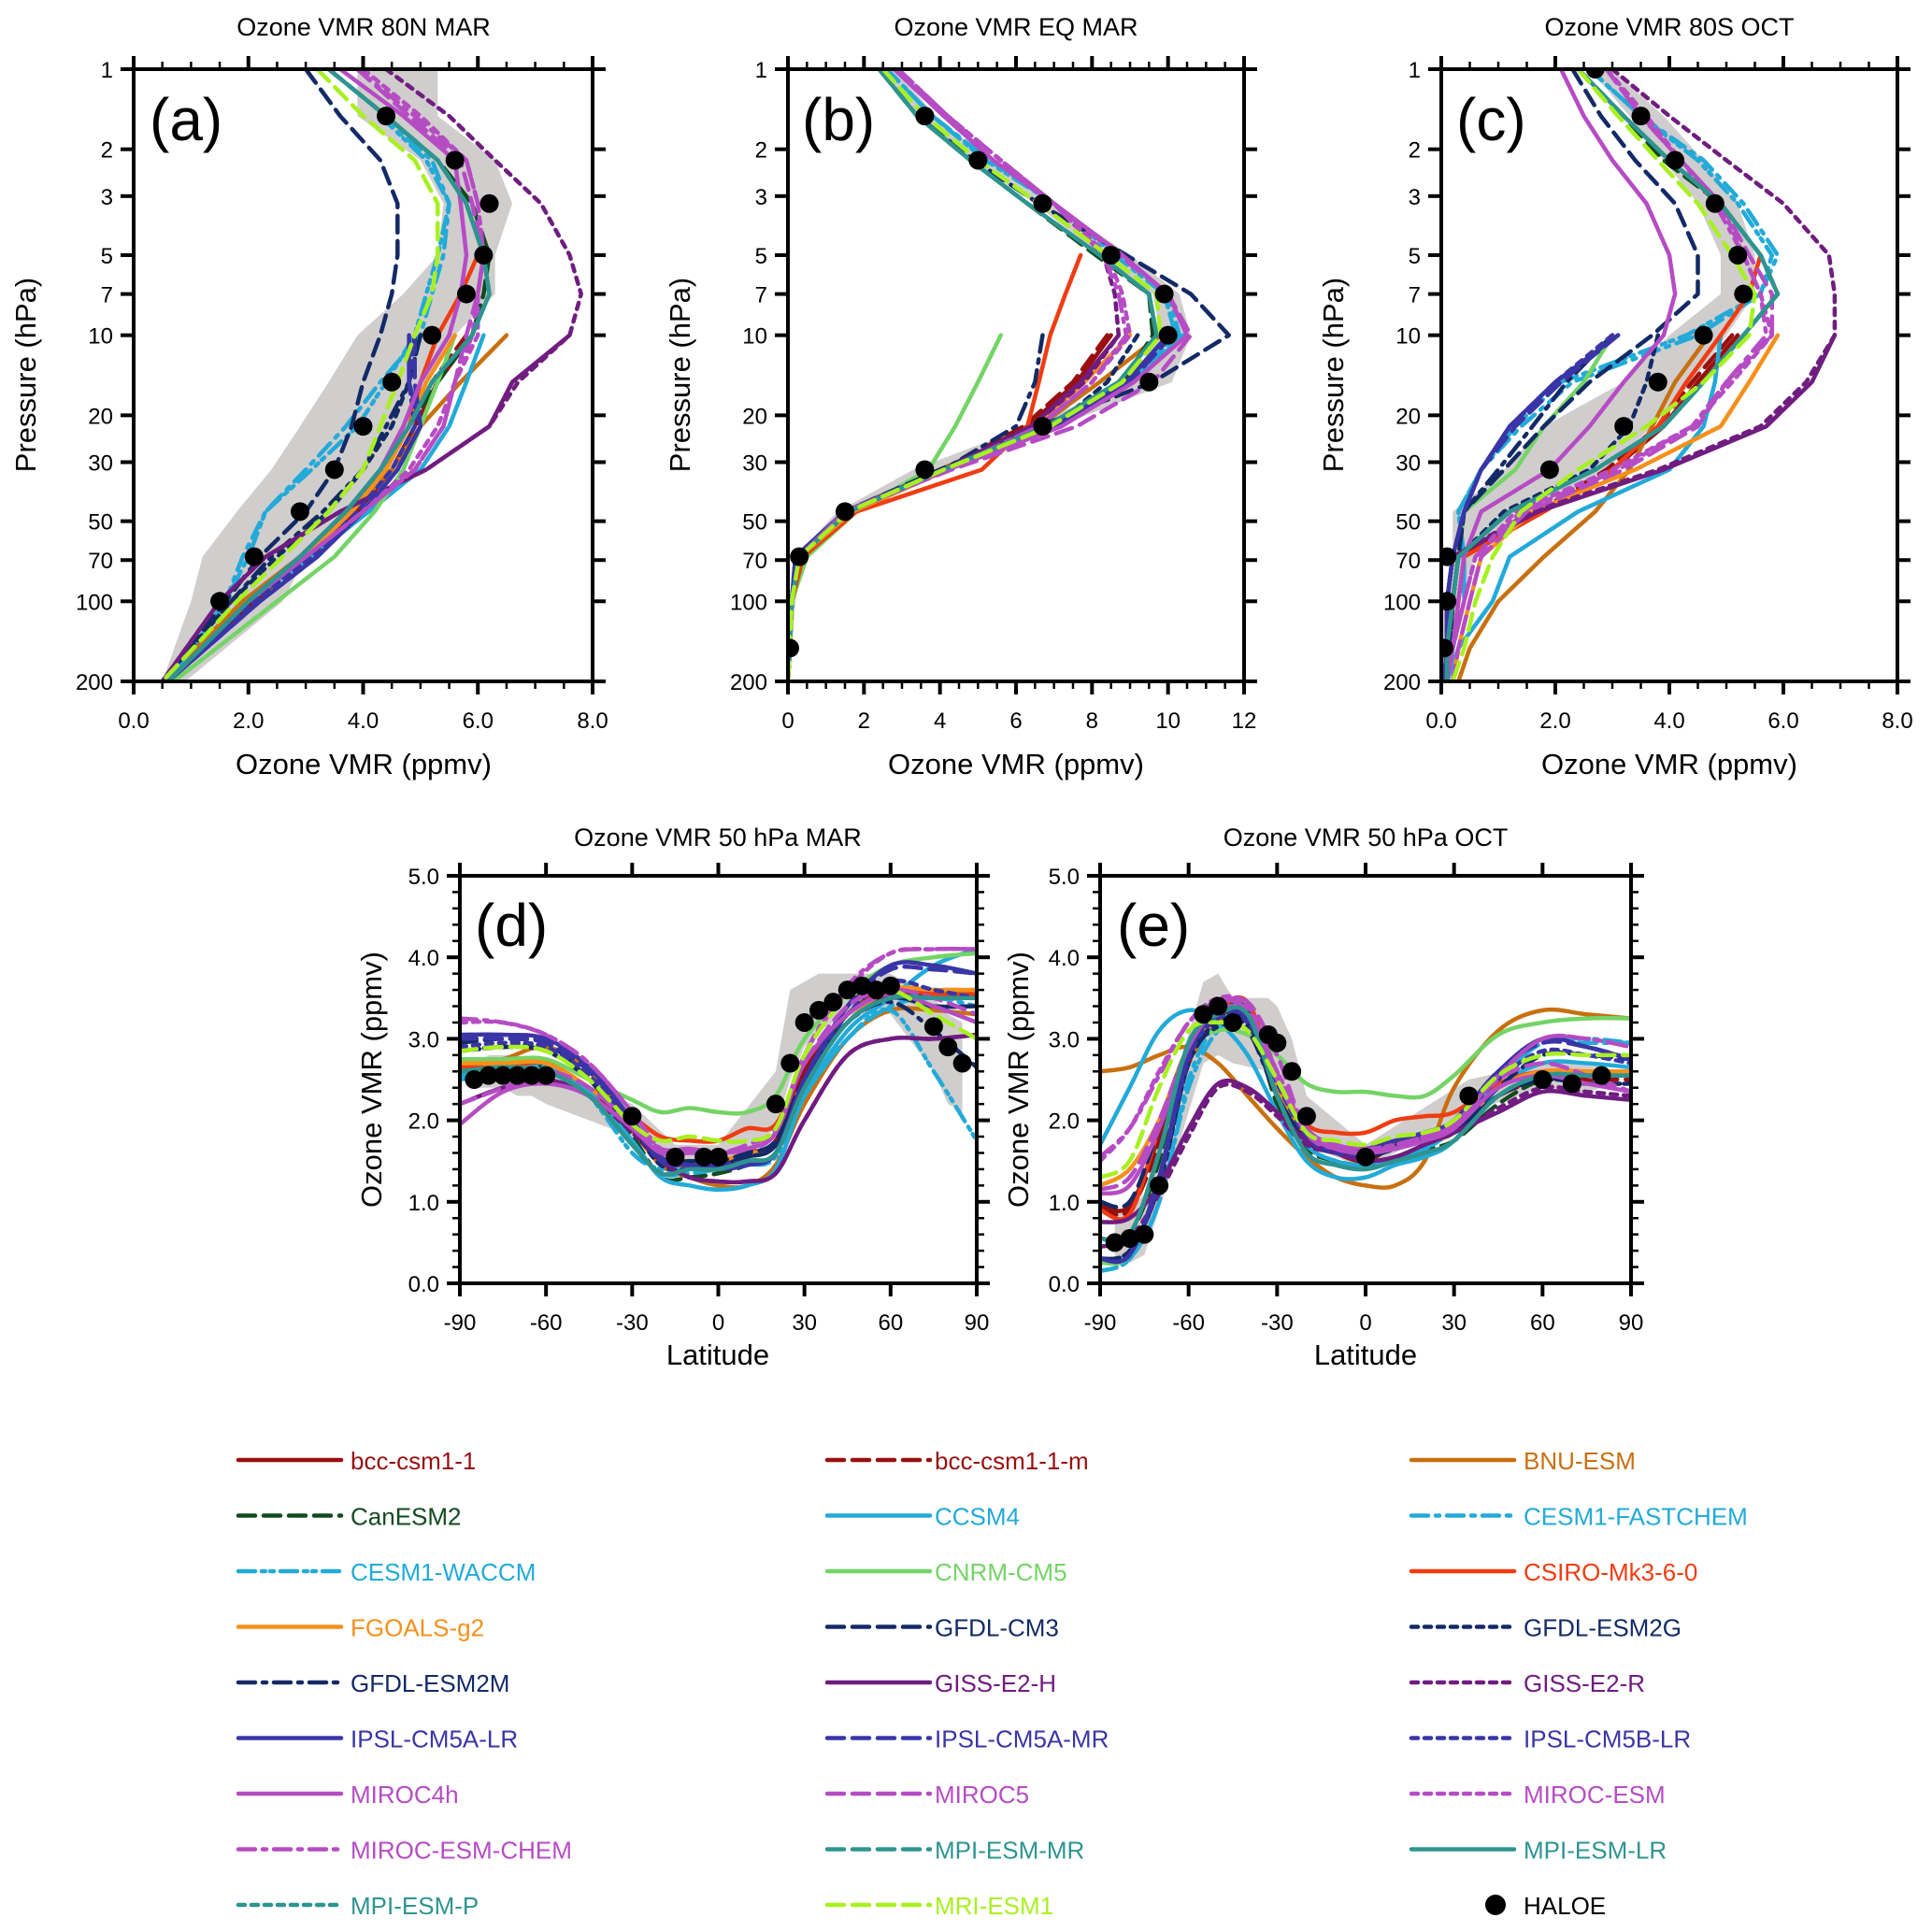 The image size is (1932, 1932). I want to click on legend-item: CNRM-CM5, so click(945, 1572).